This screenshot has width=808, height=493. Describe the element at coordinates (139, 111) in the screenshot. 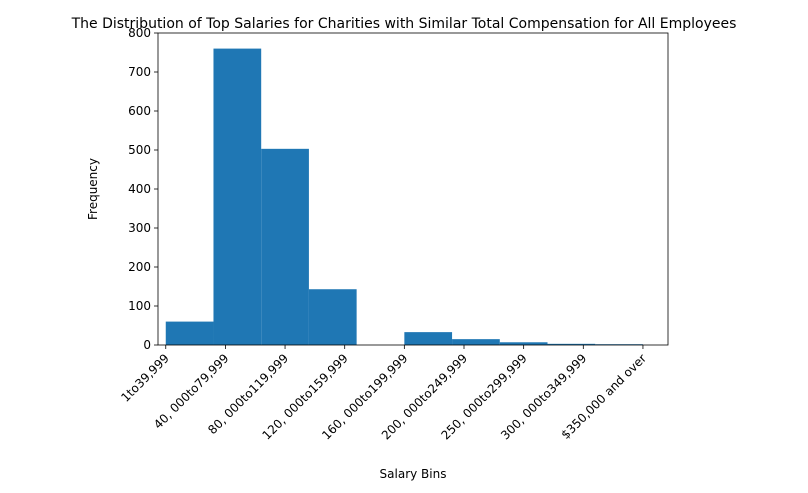

I see `y-tick-label: 600` at that location.